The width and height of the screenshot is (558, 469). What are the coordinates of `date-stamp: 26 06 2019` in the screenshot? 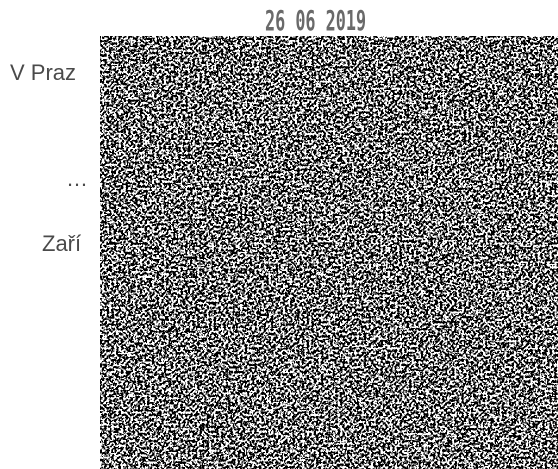 It's located at (315, 21).